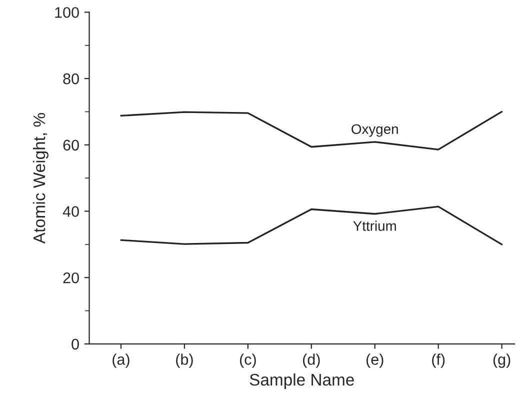 The image size is (525, 407). What do you see at coordinates (248, 361) in the screenshot?
I see `x-tick-label: (c)` at bounding box center [248, 361].